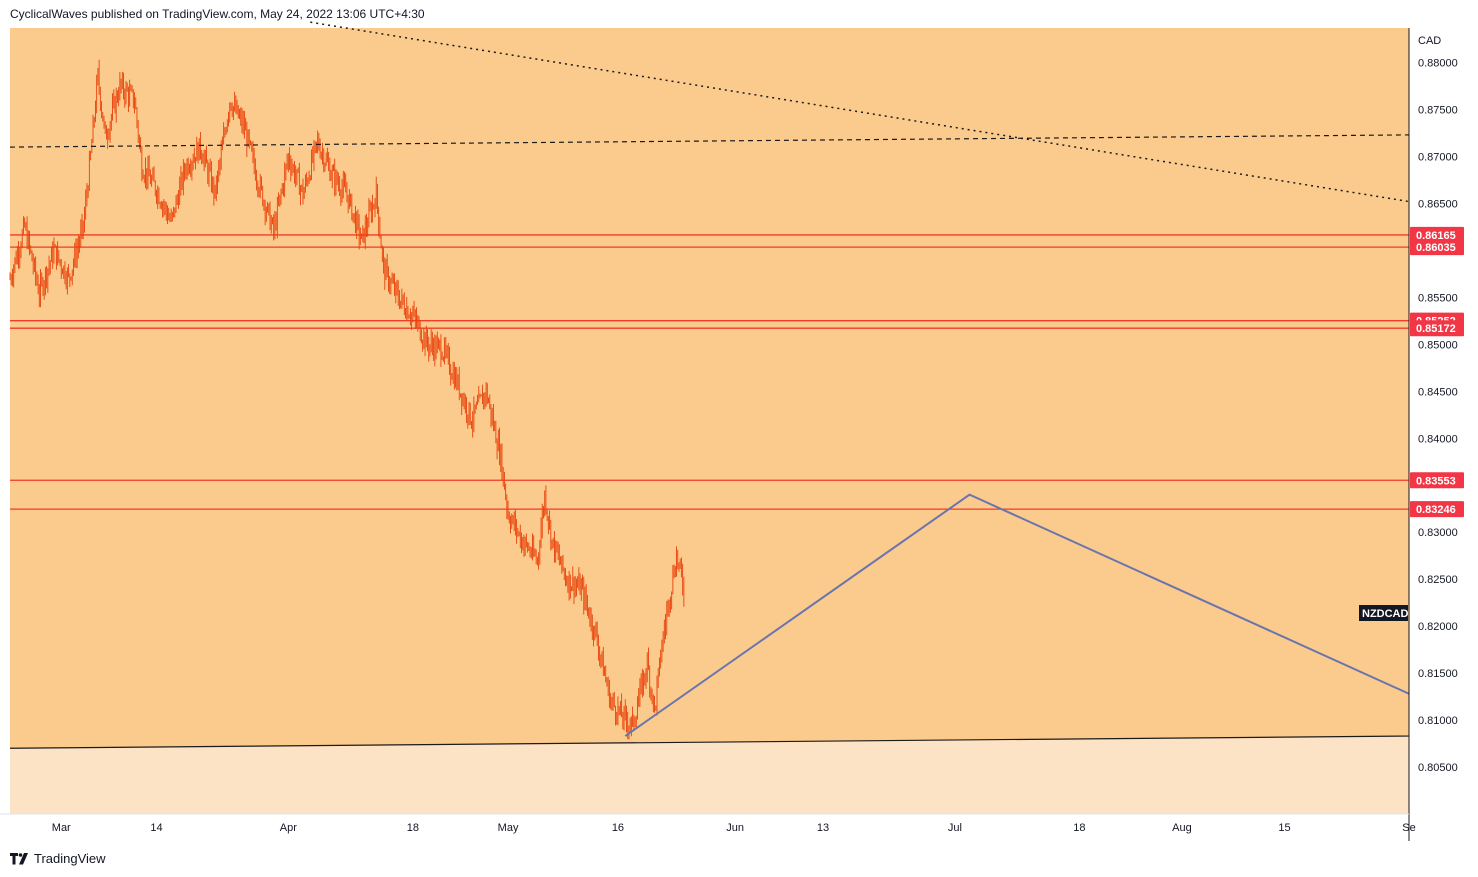  I want to click on x-tick-label: 13, so click(823, 828).